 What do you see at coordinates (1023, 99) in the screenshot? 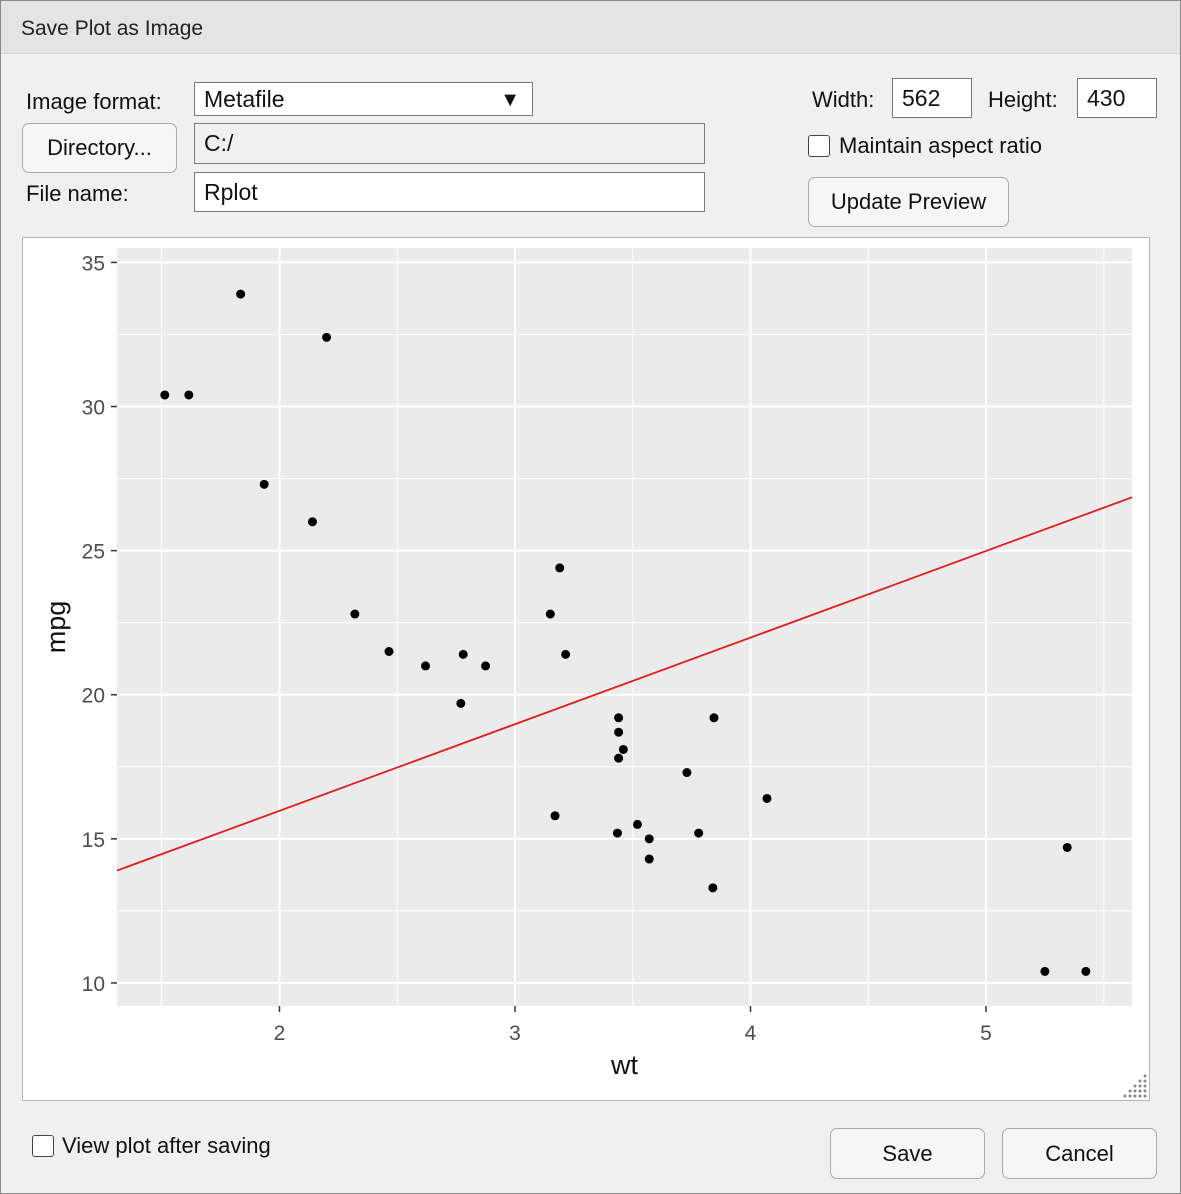
I see `height-label: Height:` at bounding box center [1023, 99].